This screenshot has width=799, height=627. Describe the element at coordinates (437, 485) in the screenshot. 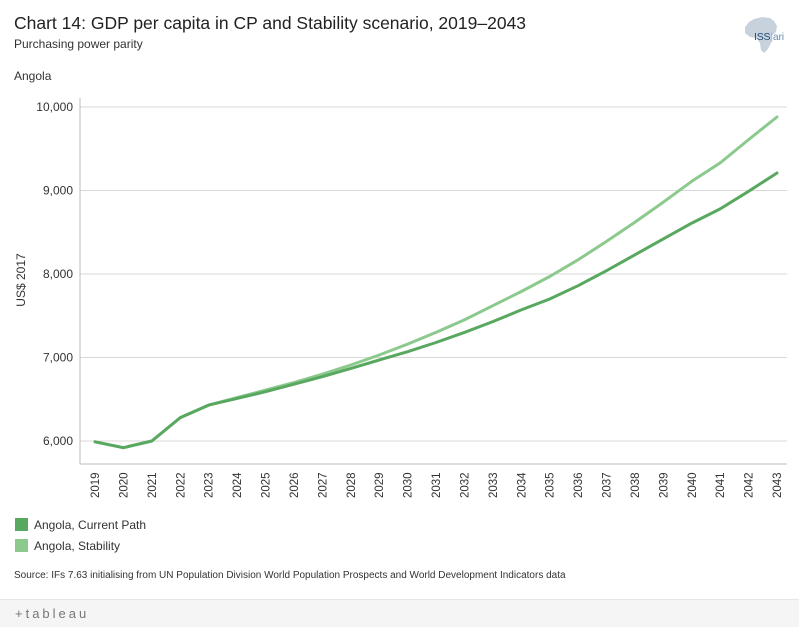

I see `x-tick-label: 2031` at that location.